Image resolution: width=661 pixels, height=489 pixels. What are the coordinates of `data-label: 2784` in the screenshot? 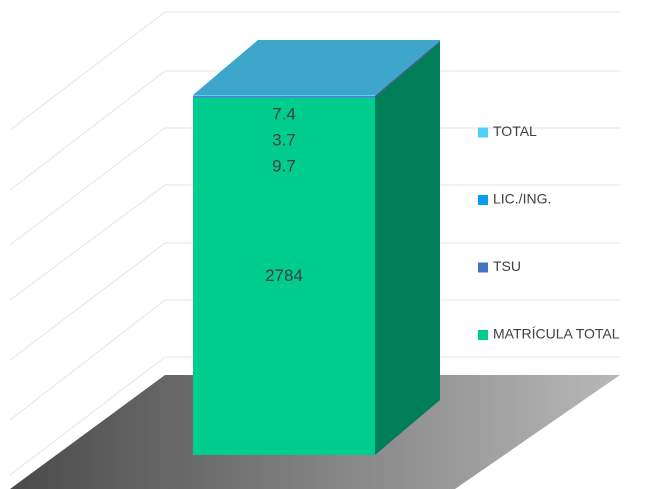 It's located at (284, 275).